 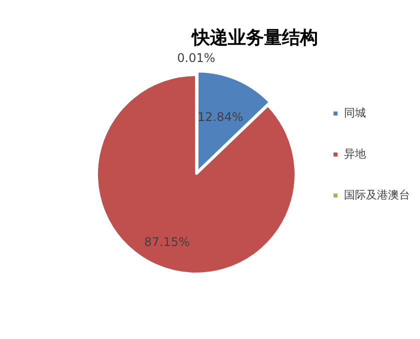 What do you see at coordinates (254, 37) in the screenshot?
I see `chart-title: 快递业务量结构` at bounding box center [254, 37].